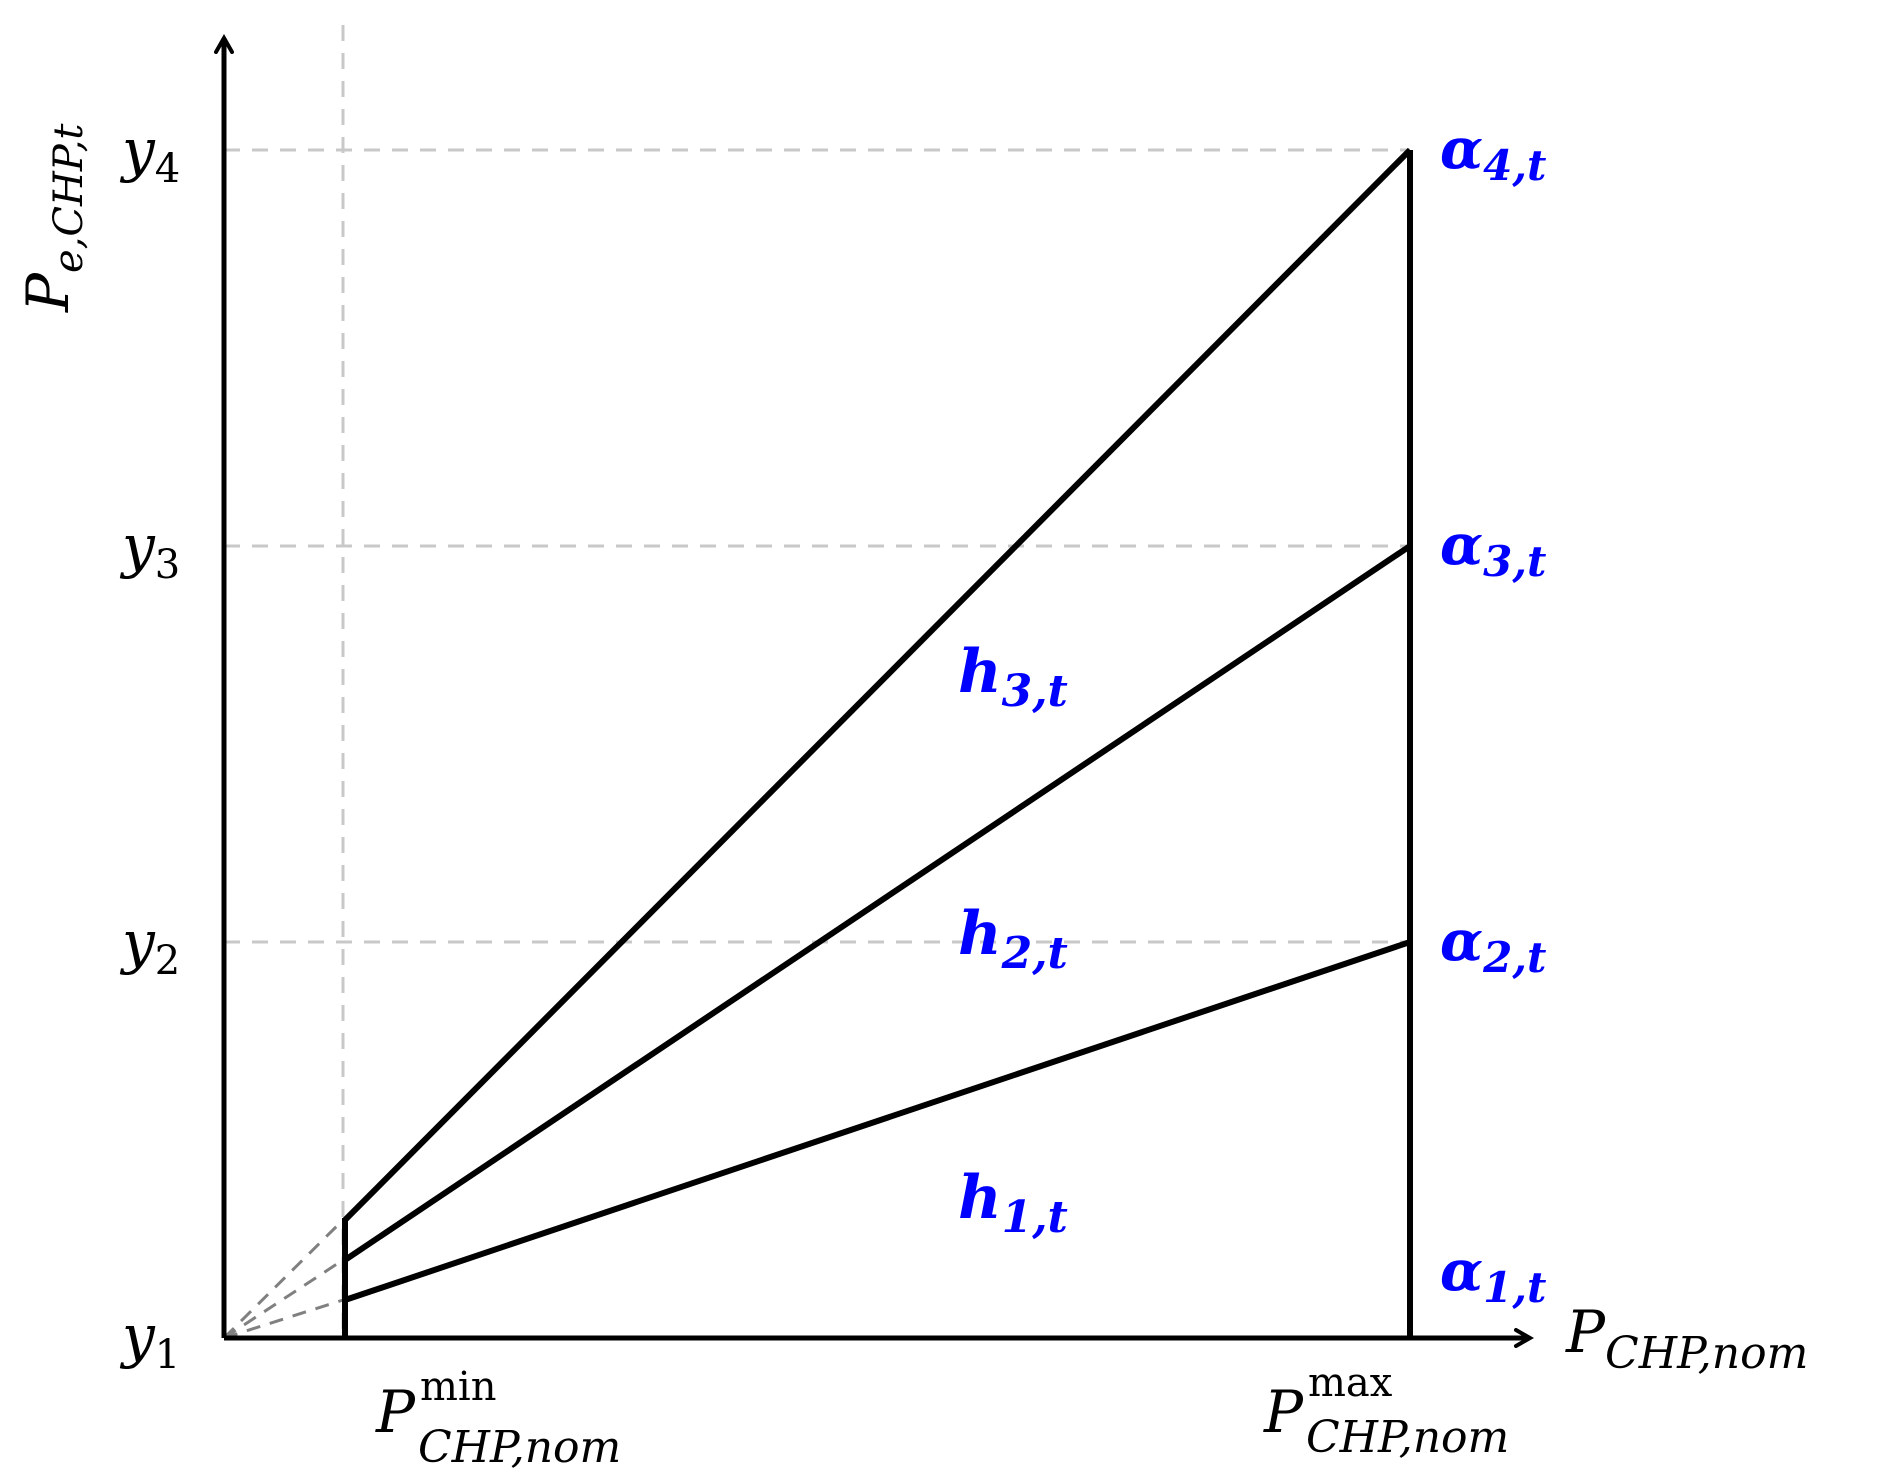  Describe the element at coordinates (458, 1387) in the screenshot. I see `pmin-sup: min` at that location.